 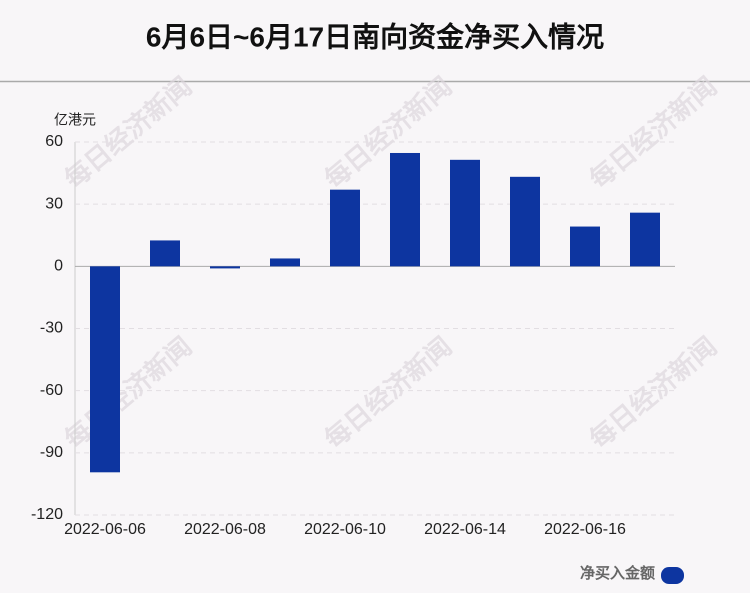 I want to click on x-tick-label: 2022-06-16, so click(x=585, y=529).